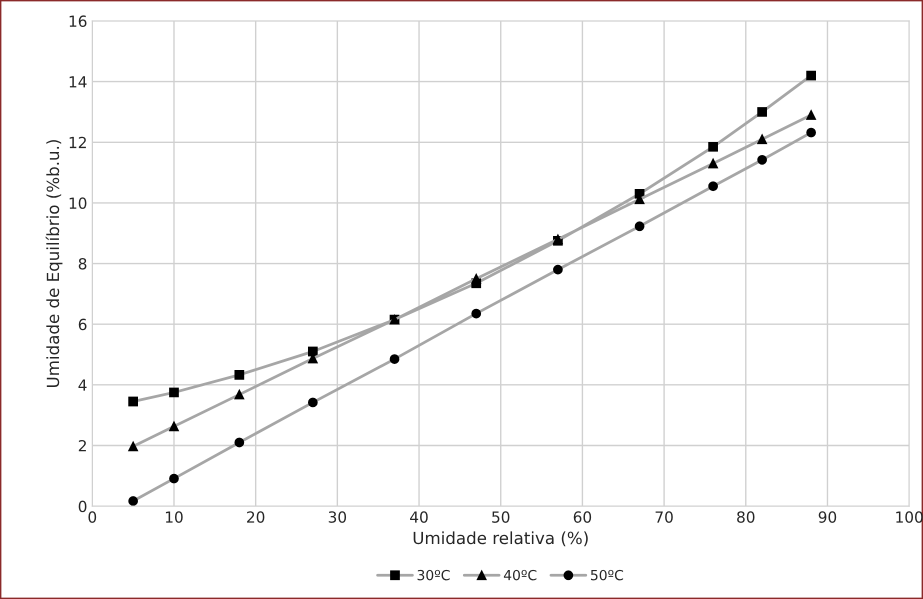 The image size is (923, 599). I want to click on y-tick-label: 10, so click(78, 203).